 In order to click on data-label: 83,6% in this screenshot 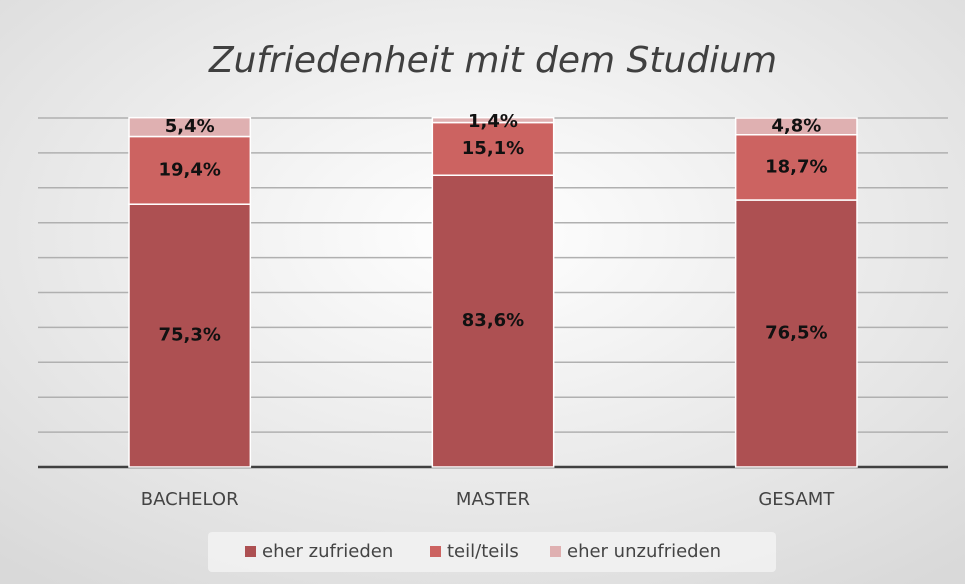, I will do `click(493, 320)`.